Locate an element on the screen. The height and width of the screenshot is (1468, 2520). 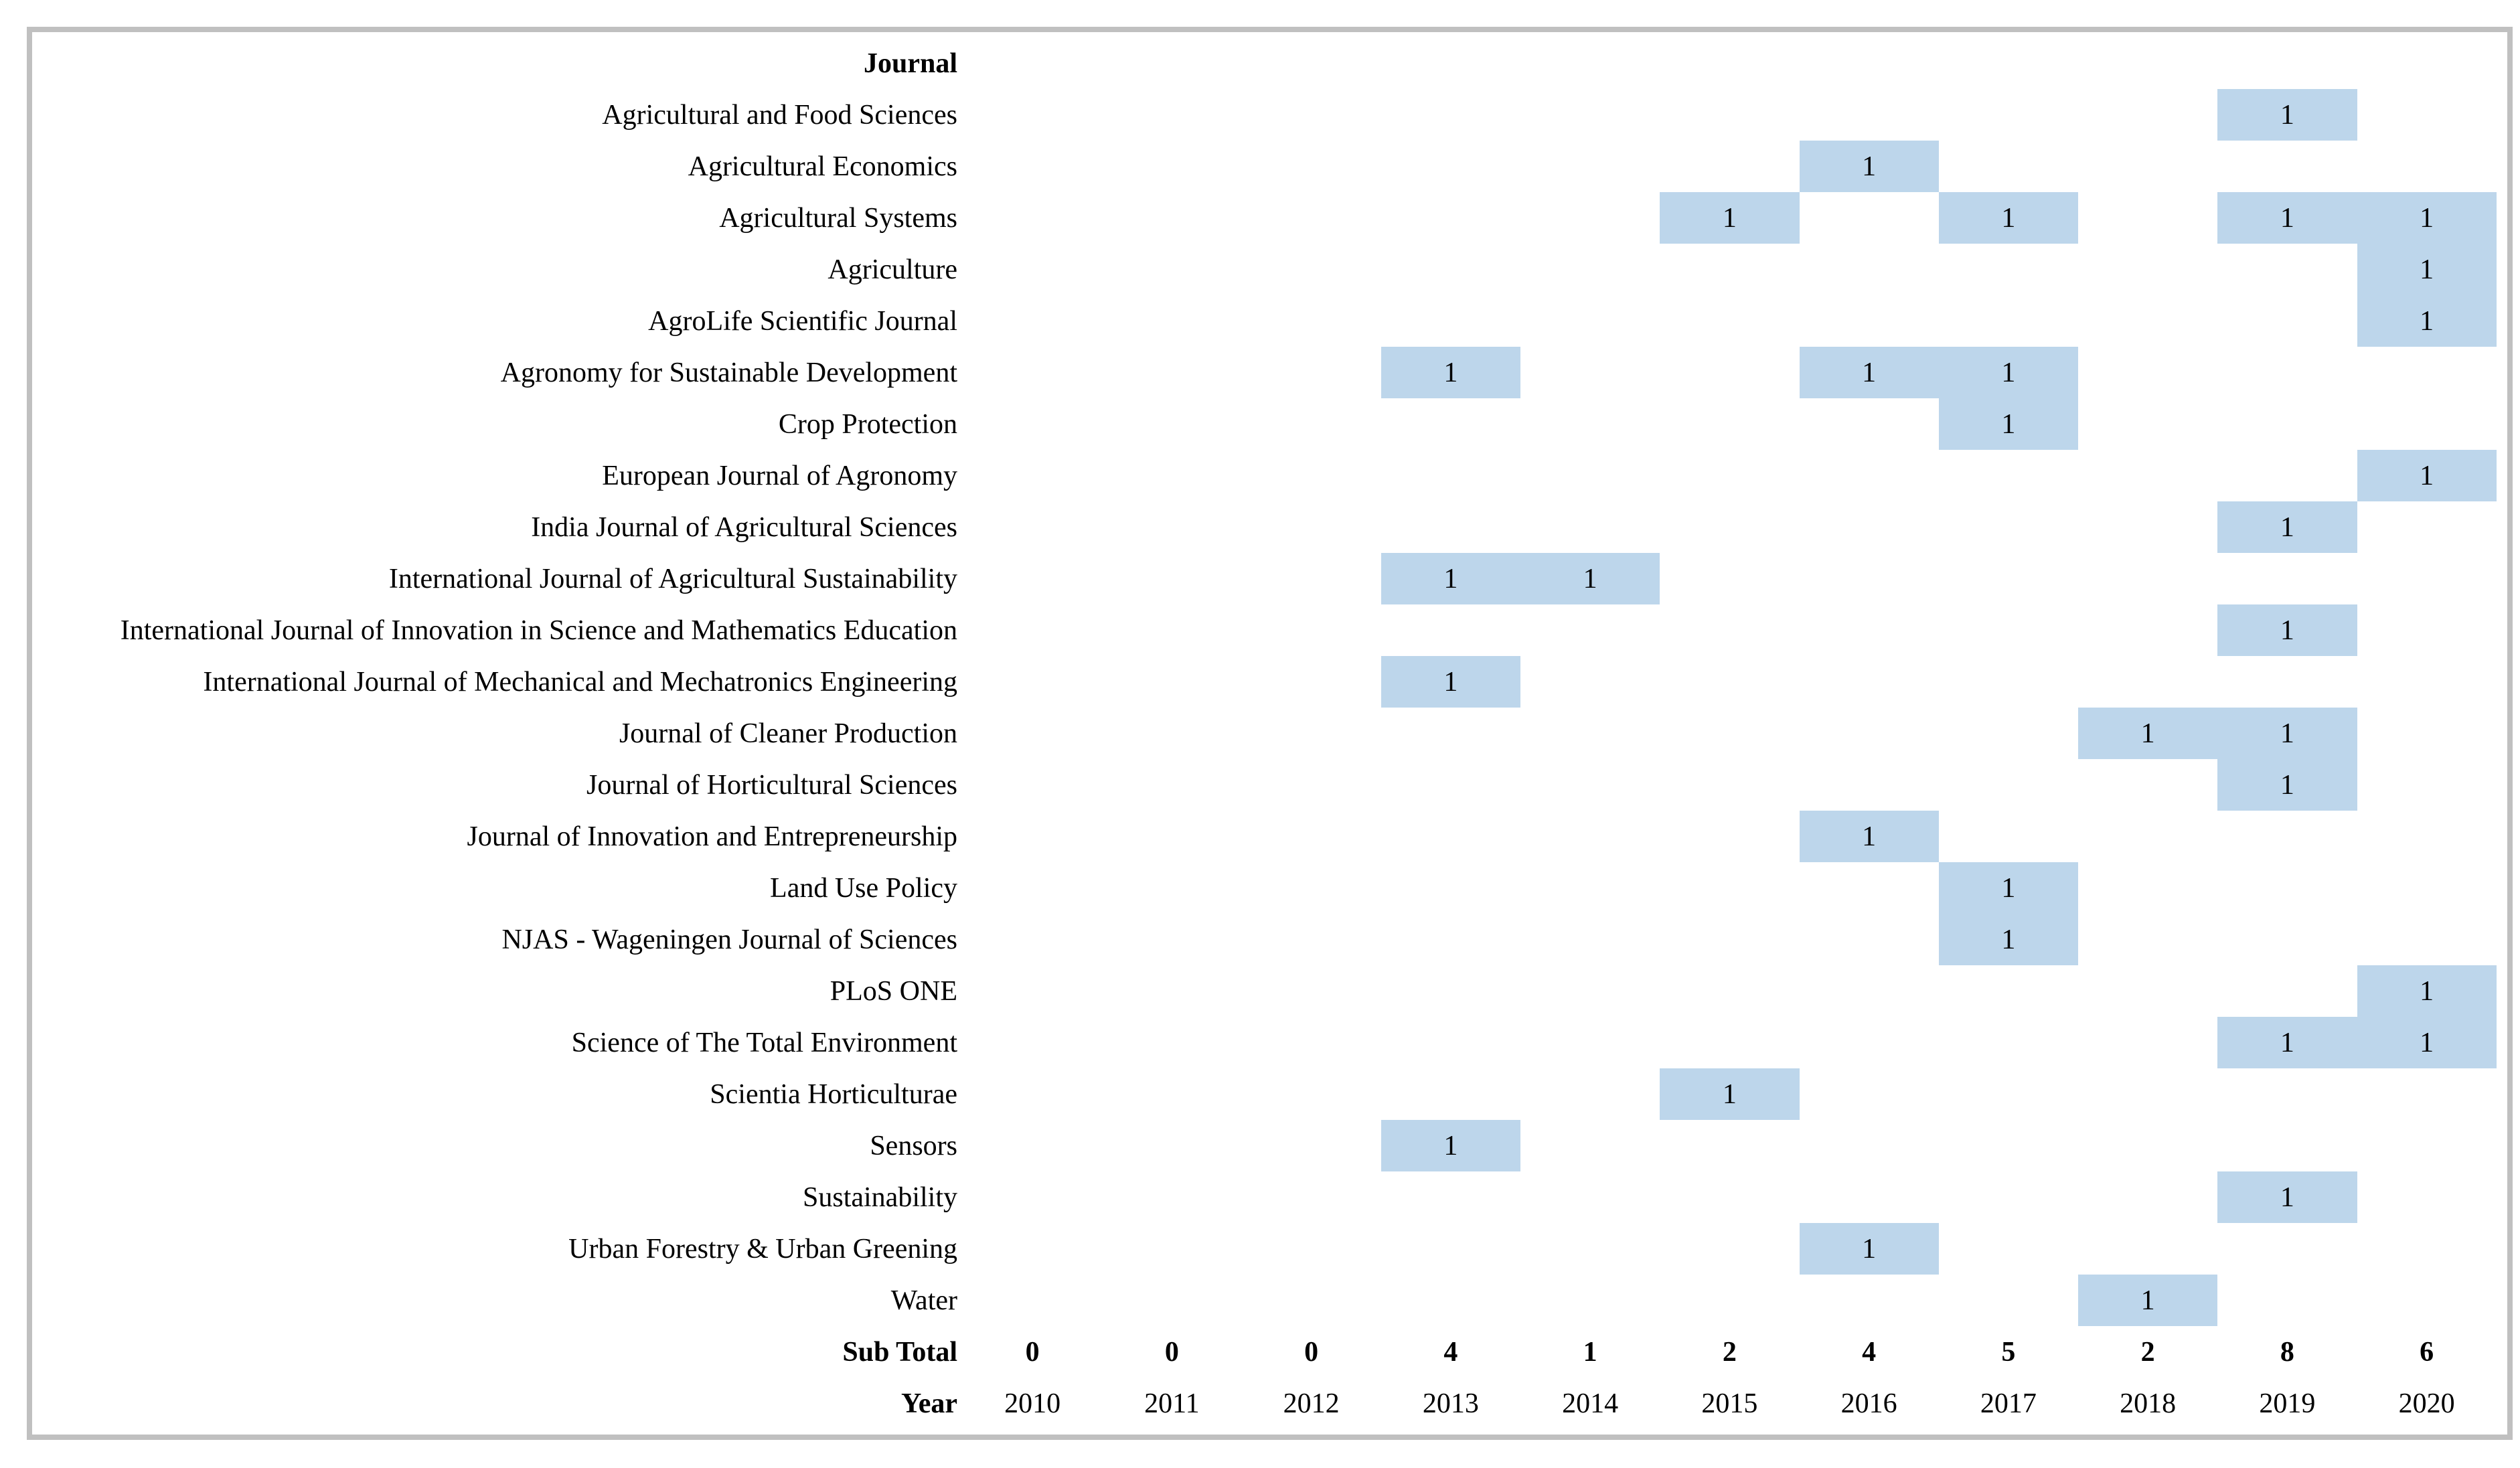
year-tick: 2019 is located at coordinates (2287, 1404).